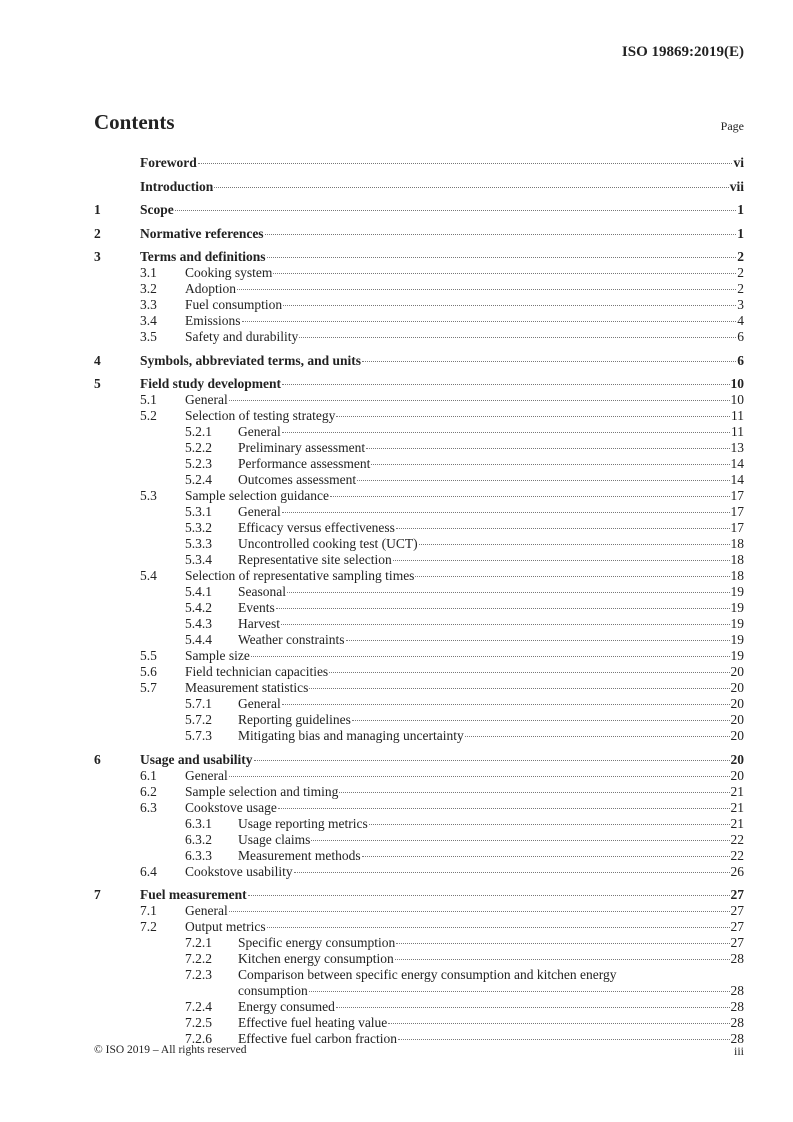 The height and width of the screenshot is (1122, 793). Describe the element at coordinates (419, 432) in the screenshot. I see `toc-entry: 5.2.1 General 11` at that location.